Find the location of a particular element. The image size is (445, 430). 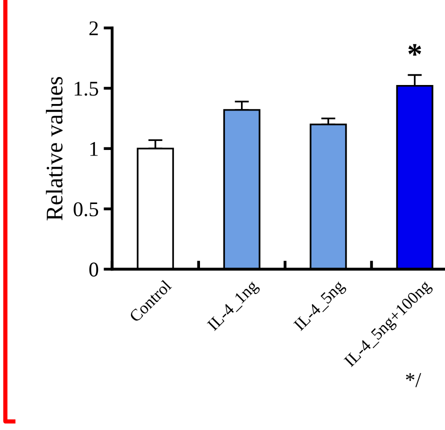

y-tick-label: 1 is located at coordinates (94, 149).